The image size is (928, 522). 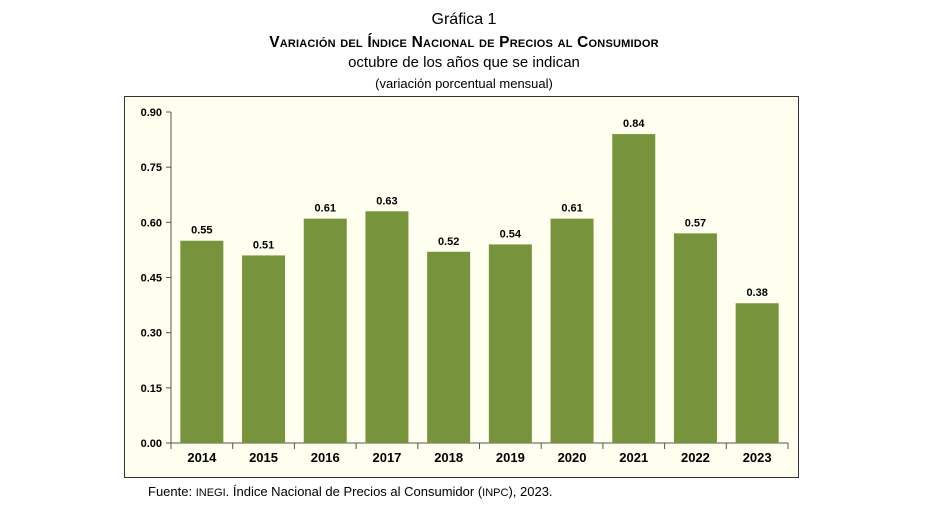 What do you see at coordinates (263, 457) in the screenshot?
I see `x-category-label: 2015` at bounding box center [263, 457].